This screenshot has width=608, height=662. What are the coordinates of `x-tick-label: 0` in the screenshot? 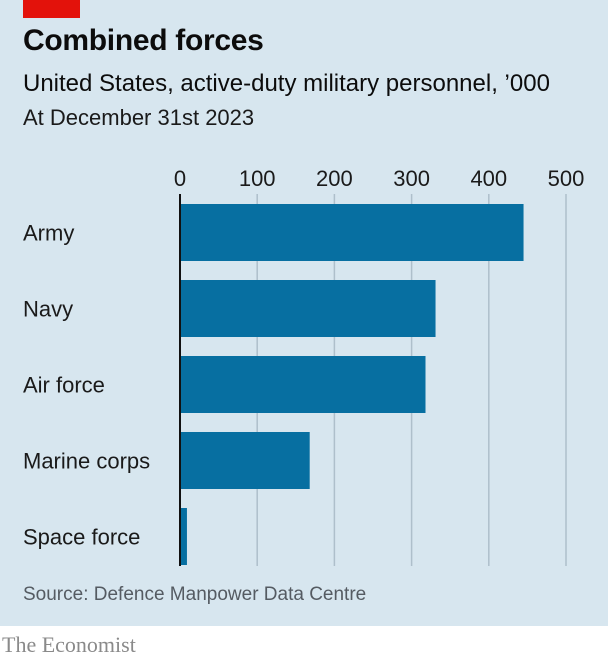 It's located at (180, 178).